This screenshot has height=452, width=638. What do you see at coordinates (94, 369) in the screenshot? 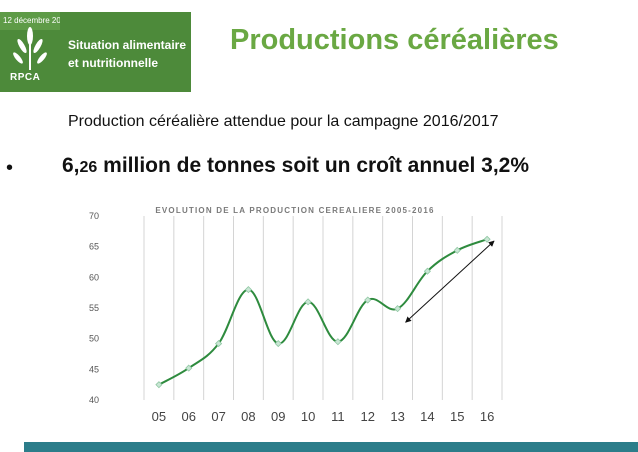
I see `y-tick-label: 45` at bounding box center [94, 369].